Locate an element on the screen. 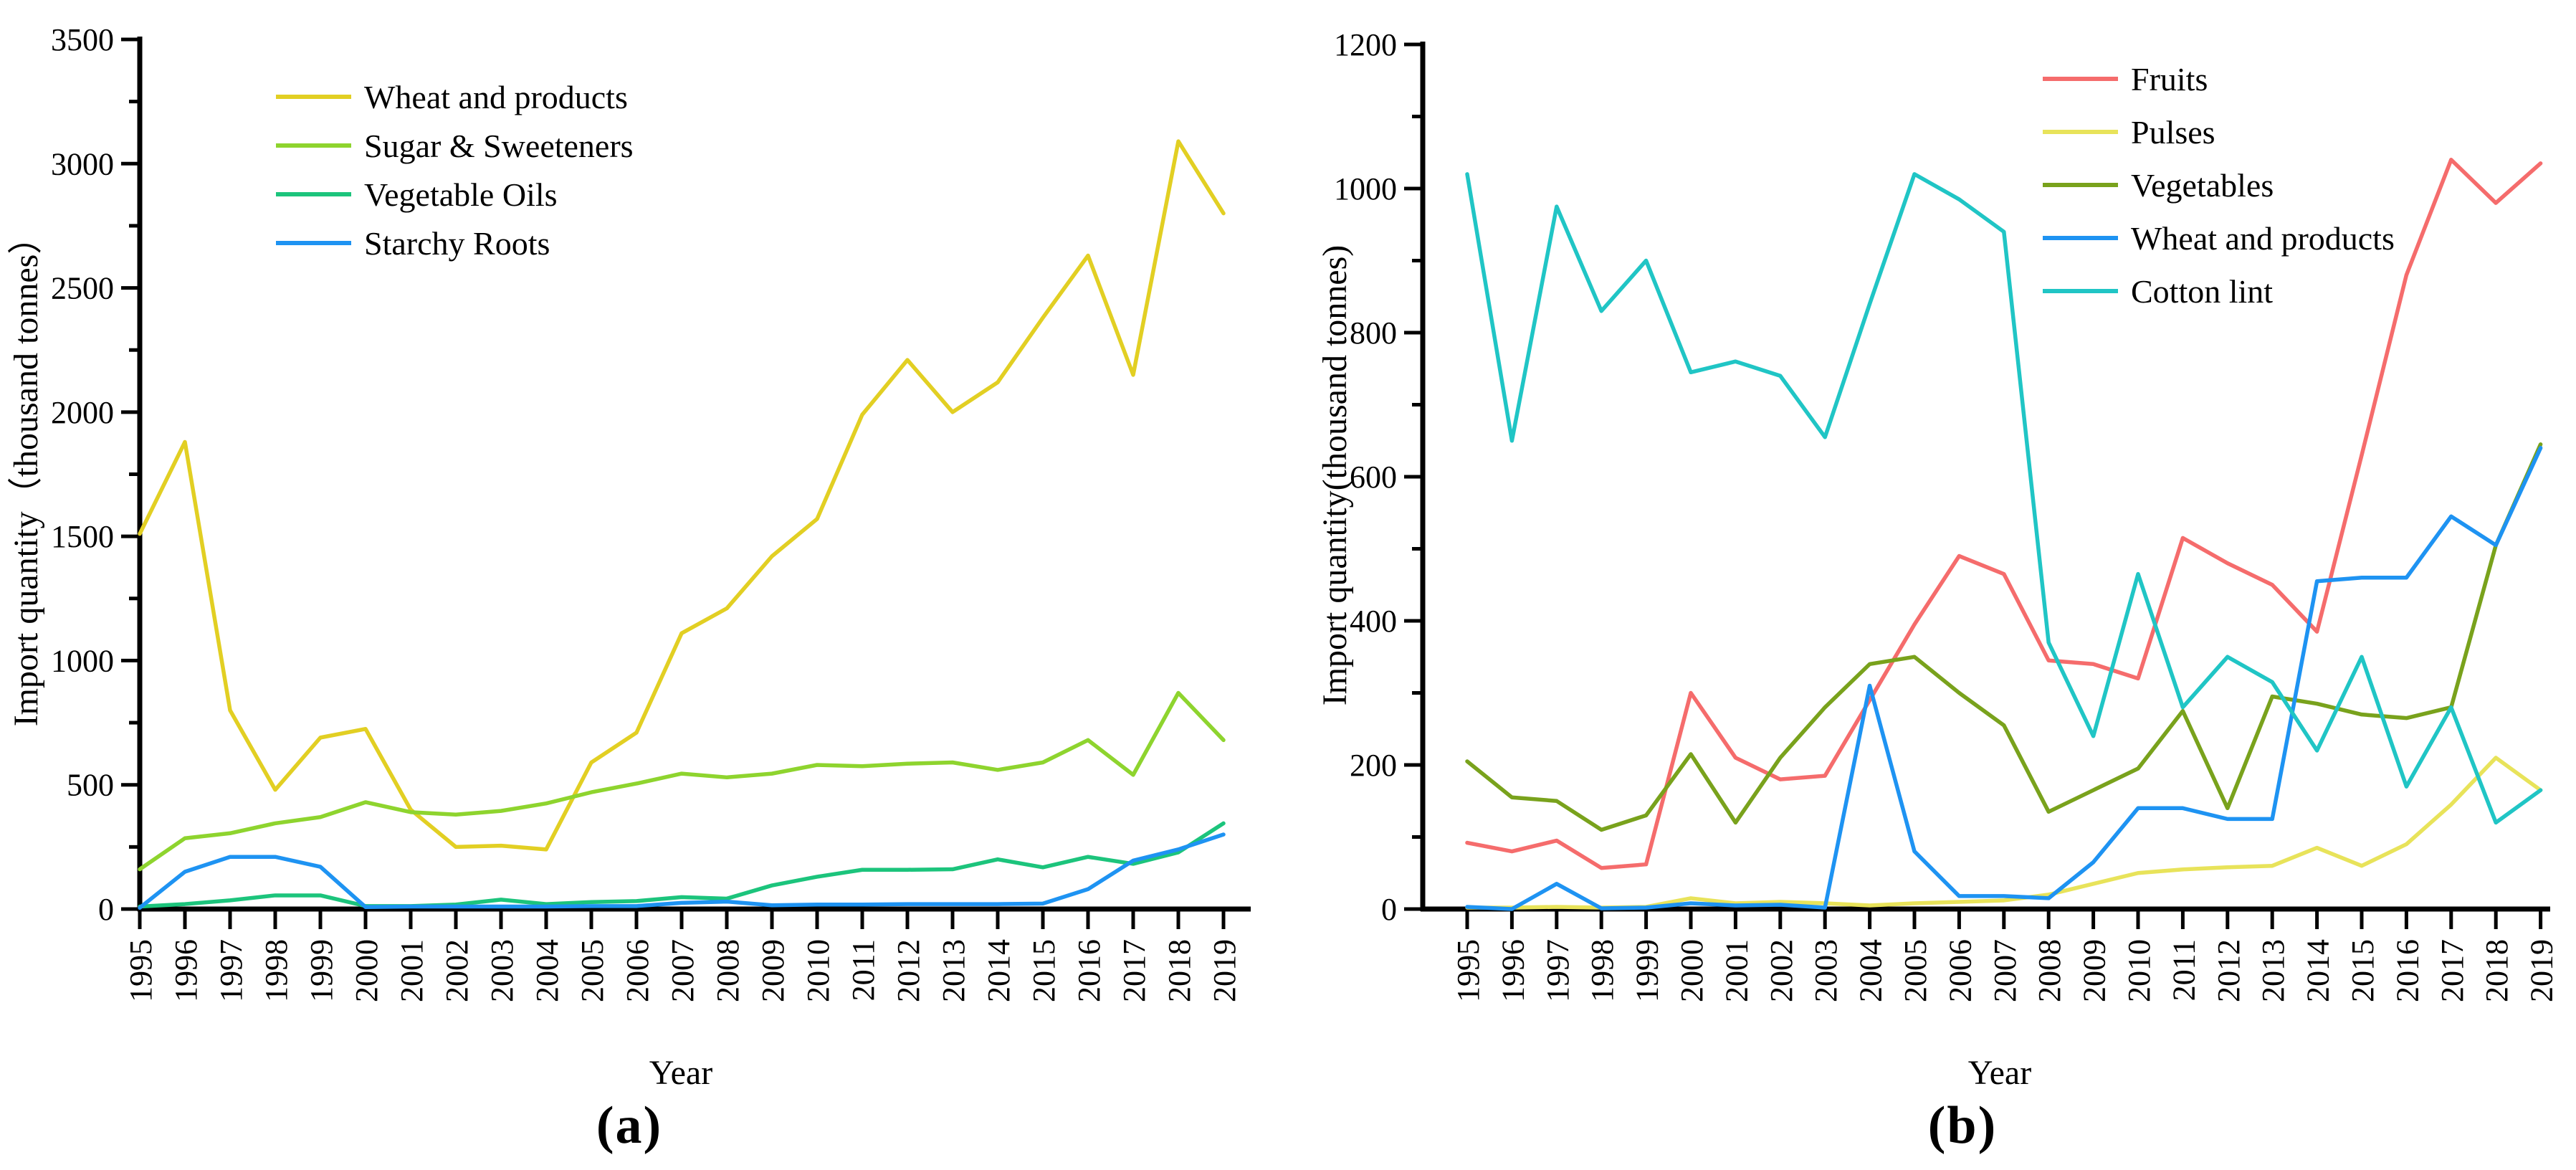  y-tick-label: 2500 is located at coordinates (82, 288).